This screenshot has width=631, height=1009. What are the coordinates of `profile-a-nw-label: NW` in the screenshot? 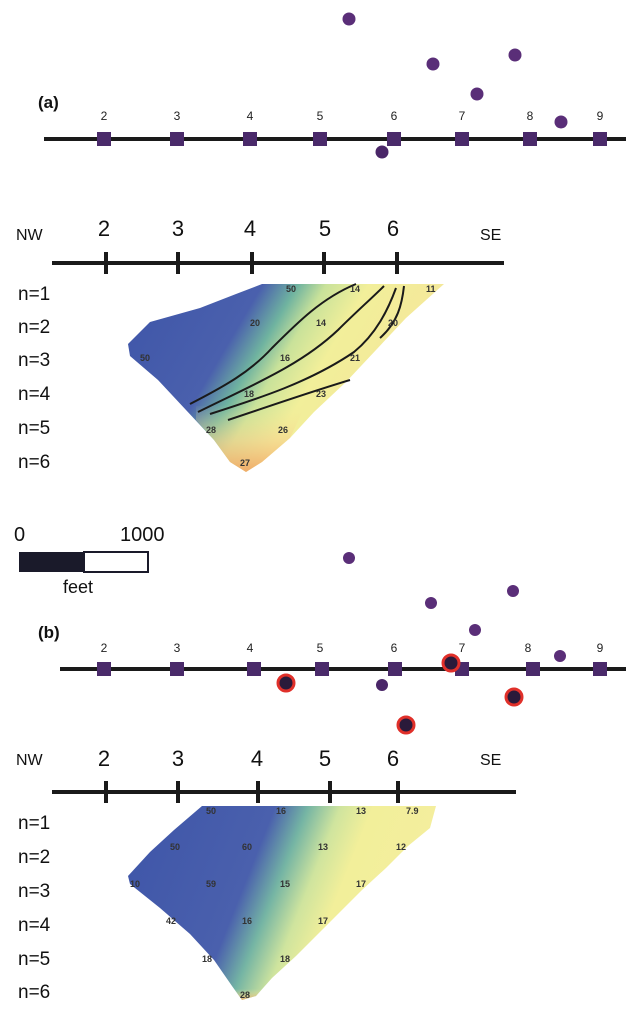 It's located at (30, 235).